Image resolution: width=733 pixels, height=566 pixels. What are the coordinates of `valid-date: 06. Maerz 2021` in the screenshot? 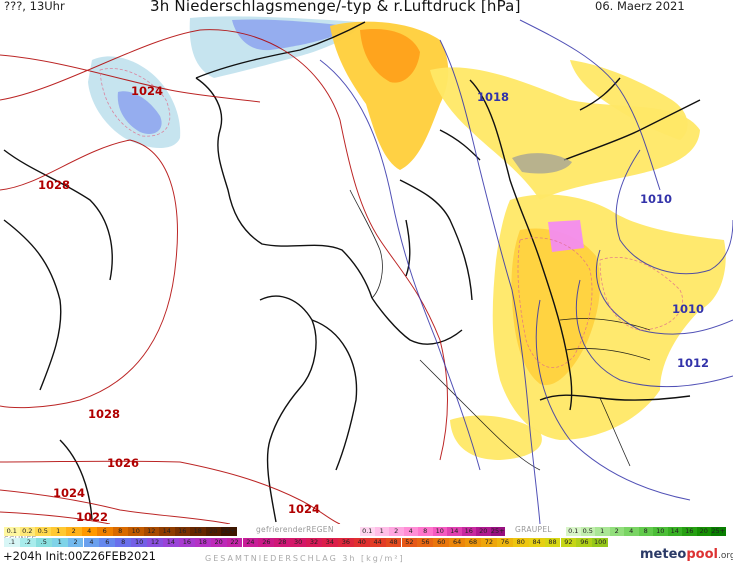 It's located at (640, 6).